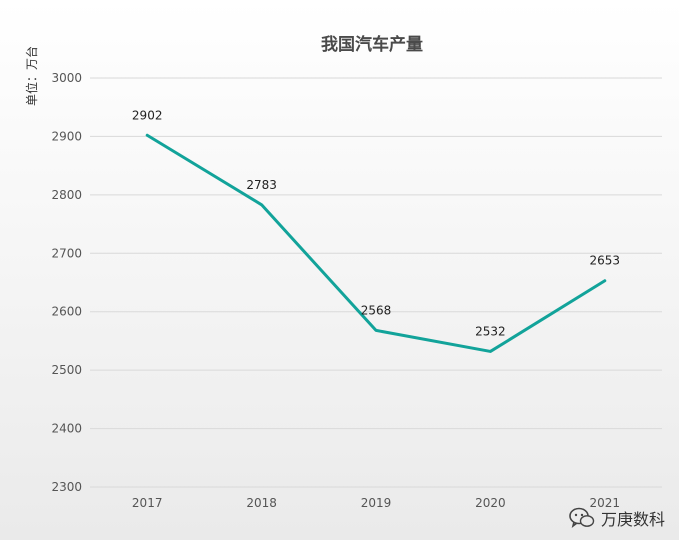 The width and height of the screenshot is (679, 540). What do you see at coordinates (31, 76) in the screenshot?
I see `y-axis-label: 单位：万台` at bounding box center [31, 76].